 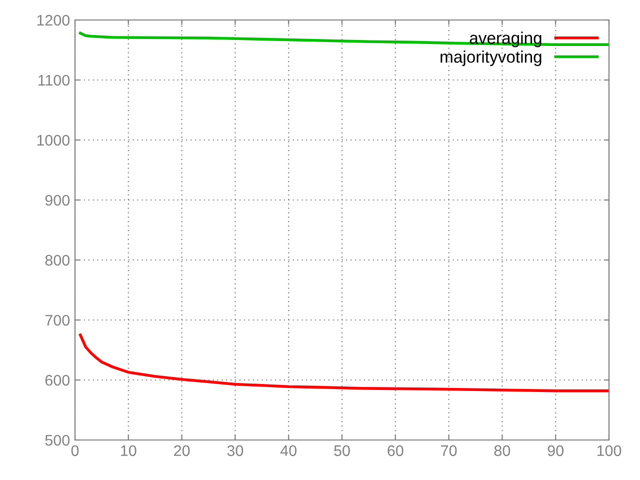 What do you see at coordinates (54, 80) in the screenshot?
I see `y-tick-label: 1100` at bounding box center [54, 80].